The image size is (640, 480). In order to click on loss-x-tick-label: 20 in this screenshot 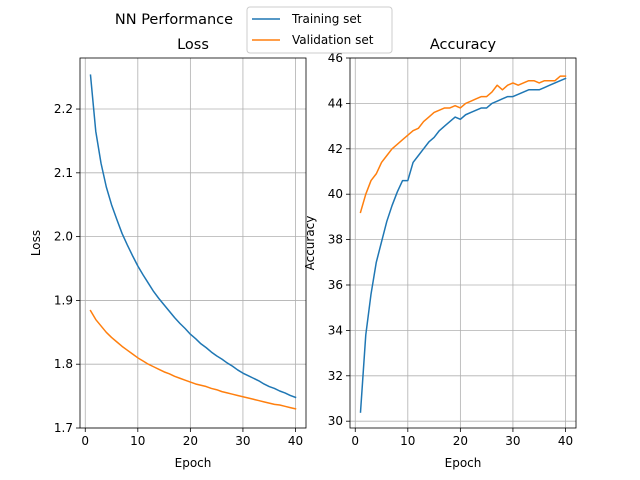, I will do `click(190, 441)`.